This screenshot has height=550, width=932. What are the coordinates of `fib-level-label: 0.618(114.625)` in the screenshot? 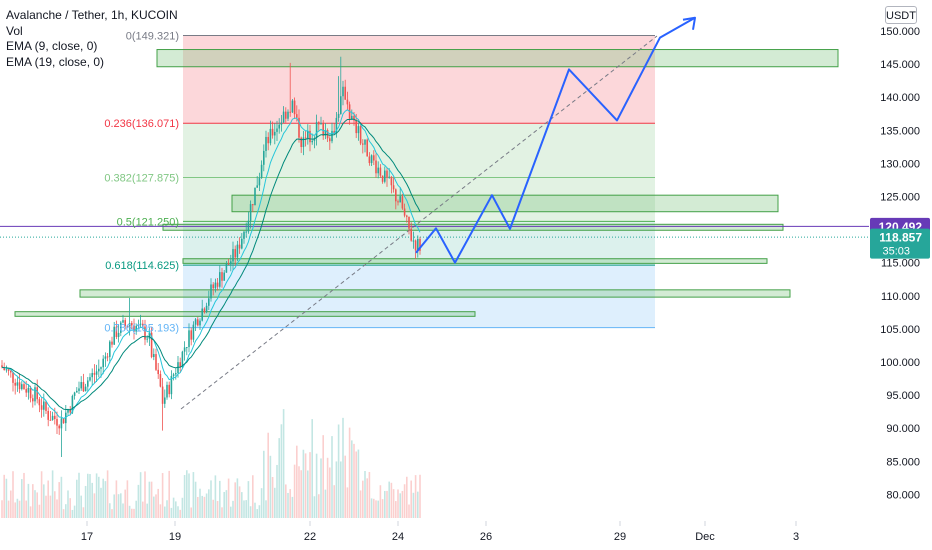 It's located at (142, 266).